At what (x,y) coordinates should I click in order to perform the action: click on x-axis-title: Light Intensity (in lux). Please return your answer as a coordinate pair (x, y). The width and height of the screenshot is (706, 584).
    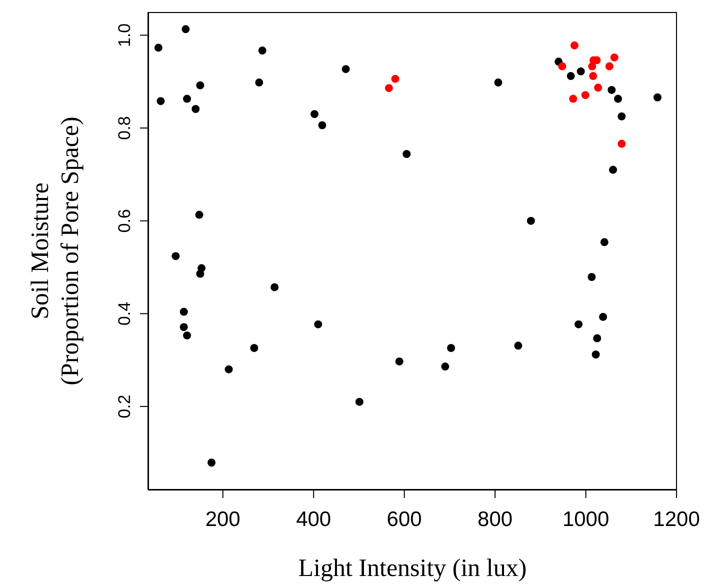
    Looking at the image, I should click on (412, 568).